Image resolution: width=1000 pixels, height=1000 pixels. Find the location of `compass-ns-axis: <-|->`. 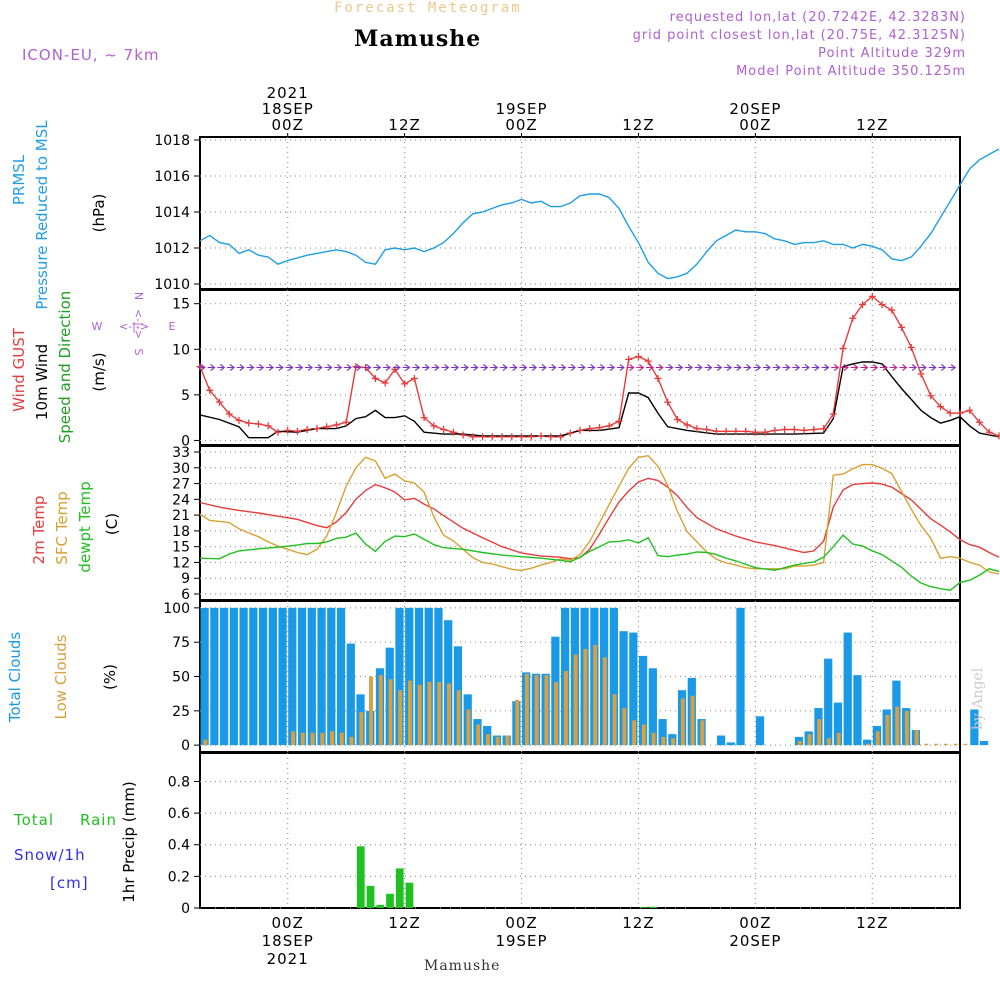

compass-ns-axis: <-|-> is located at coordinates (138, 324).